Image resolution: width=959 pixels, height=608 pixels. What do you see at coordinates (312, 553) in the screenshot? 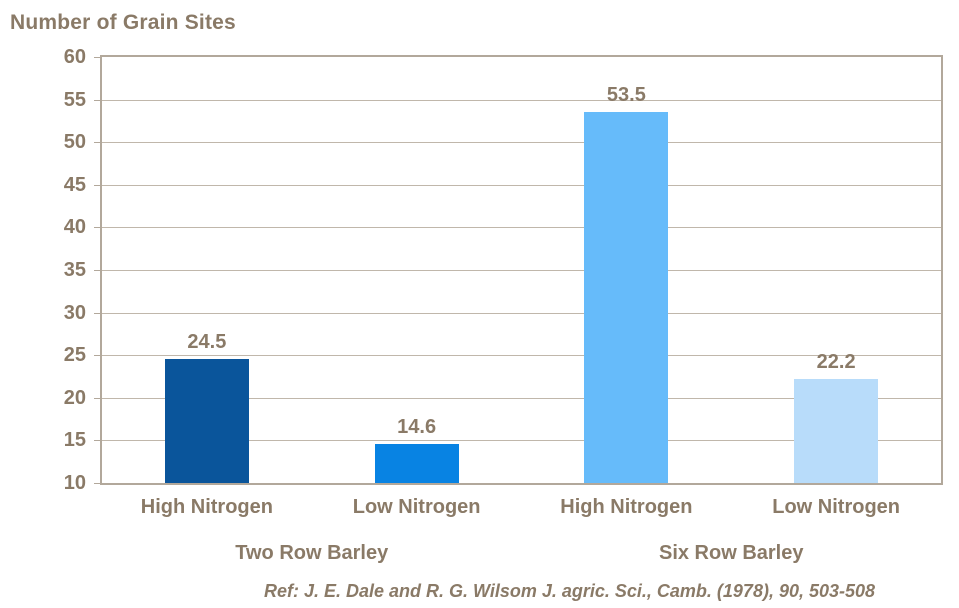
I see `x-group-label: Two Row Barley` at bounding box center [312, 553].